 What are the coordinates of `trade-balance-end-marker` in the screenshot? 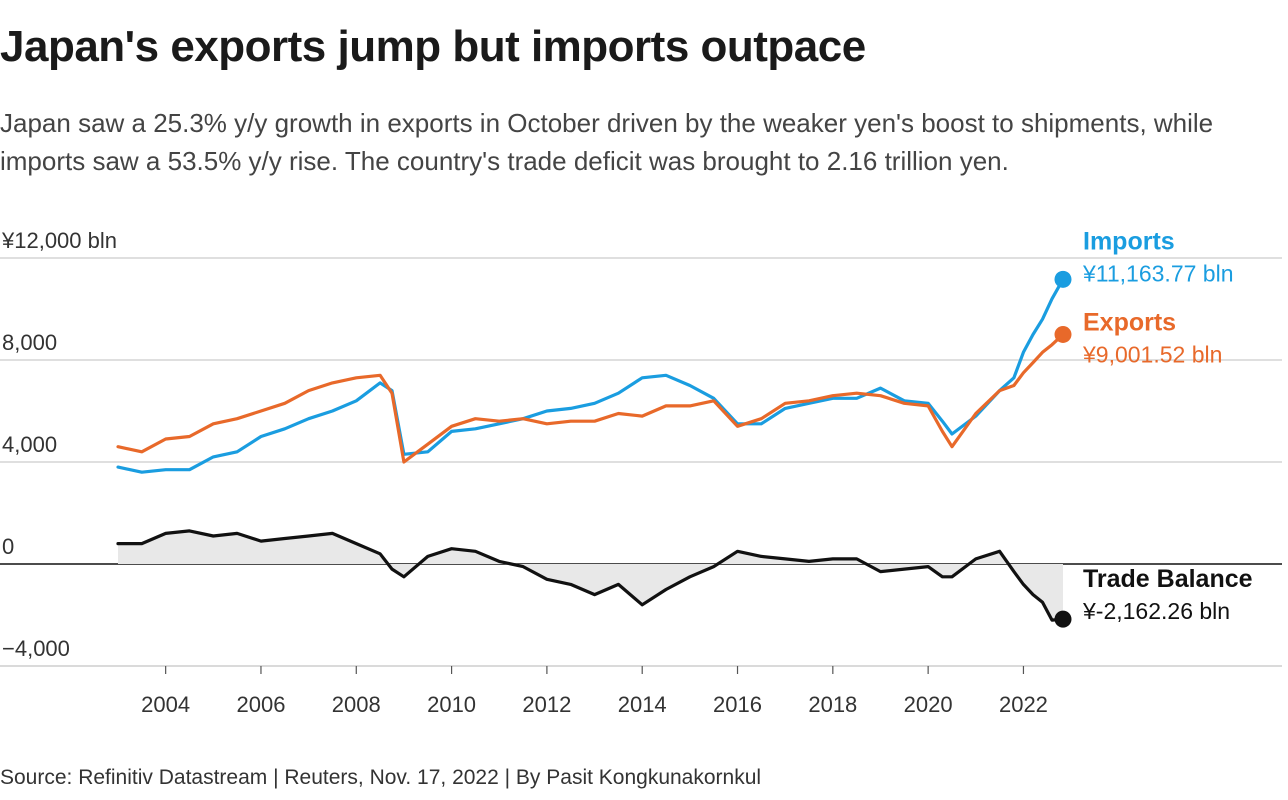 It's located at (1063, 619).